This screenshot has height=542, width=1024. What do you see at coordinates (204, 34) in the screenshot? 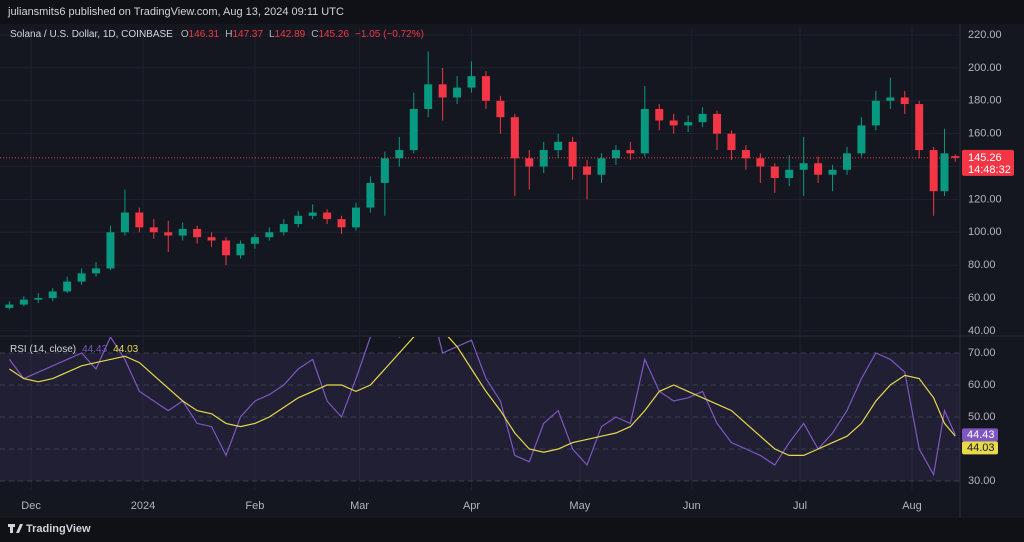
I see `legend-value: 146.31` at bounding box center [204, 34].